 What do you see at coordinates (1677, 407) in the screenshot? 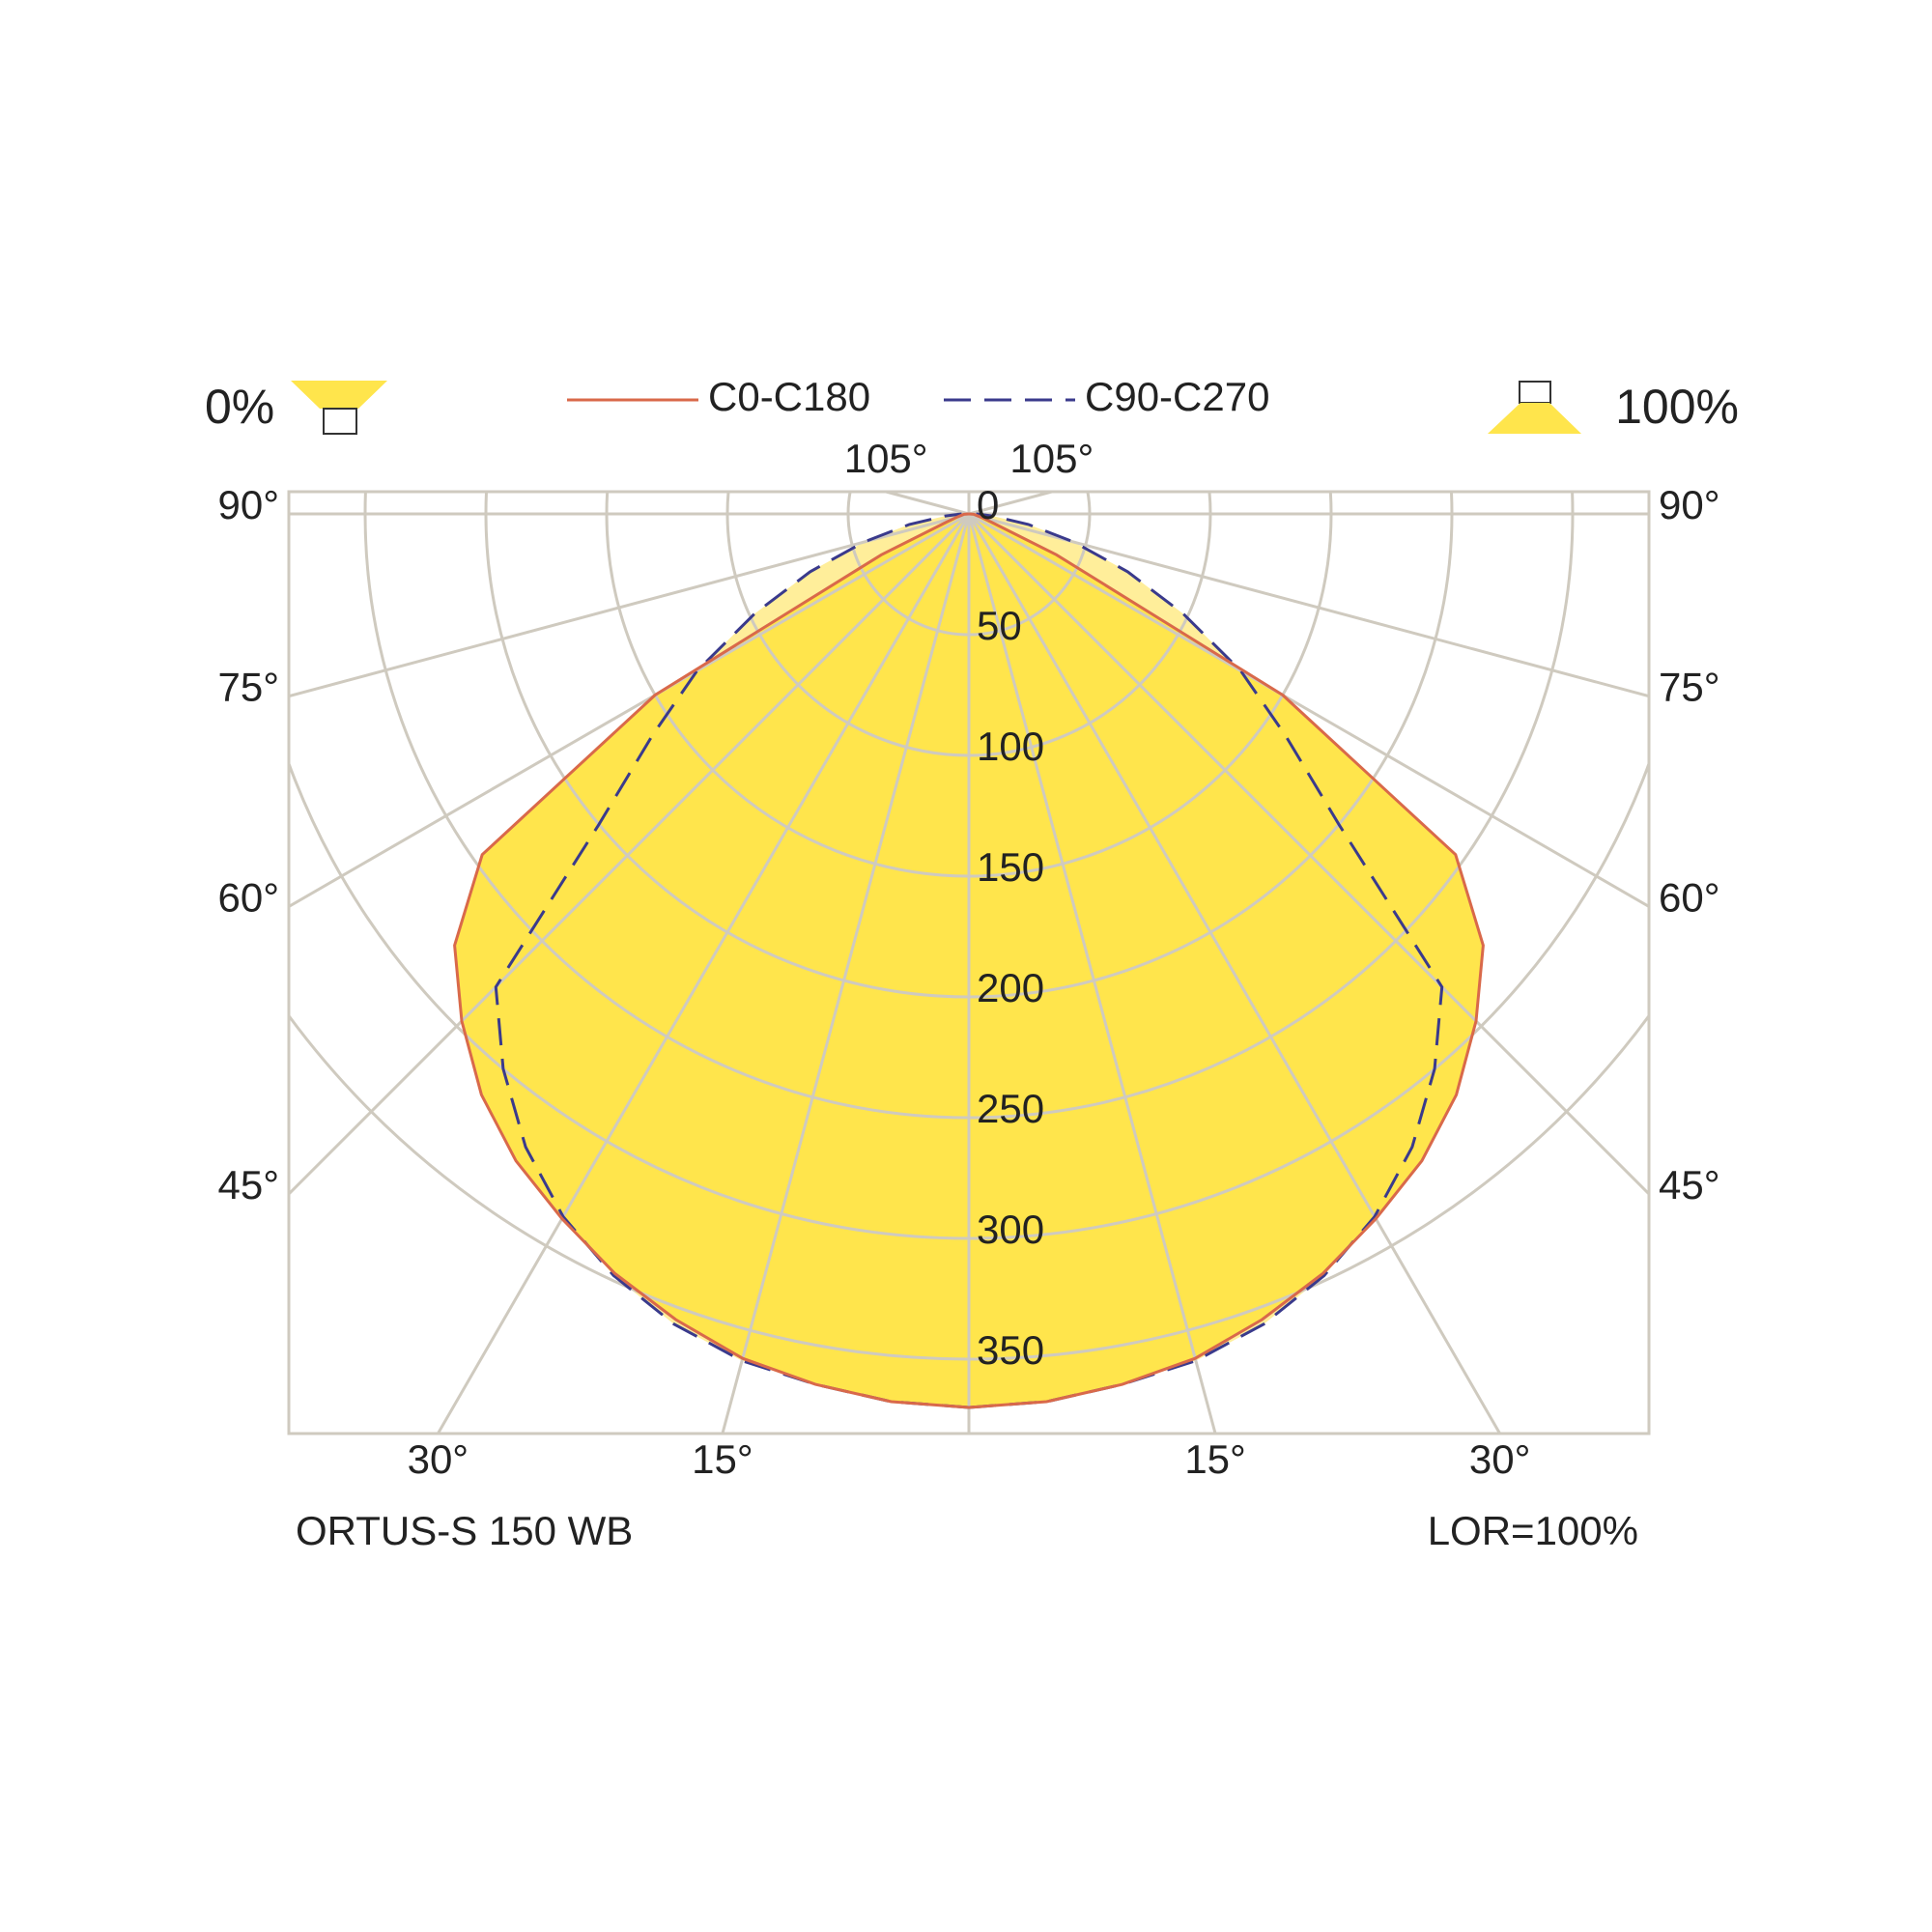
I see `downward-label: 100%` at bounding box center [1677, 407].